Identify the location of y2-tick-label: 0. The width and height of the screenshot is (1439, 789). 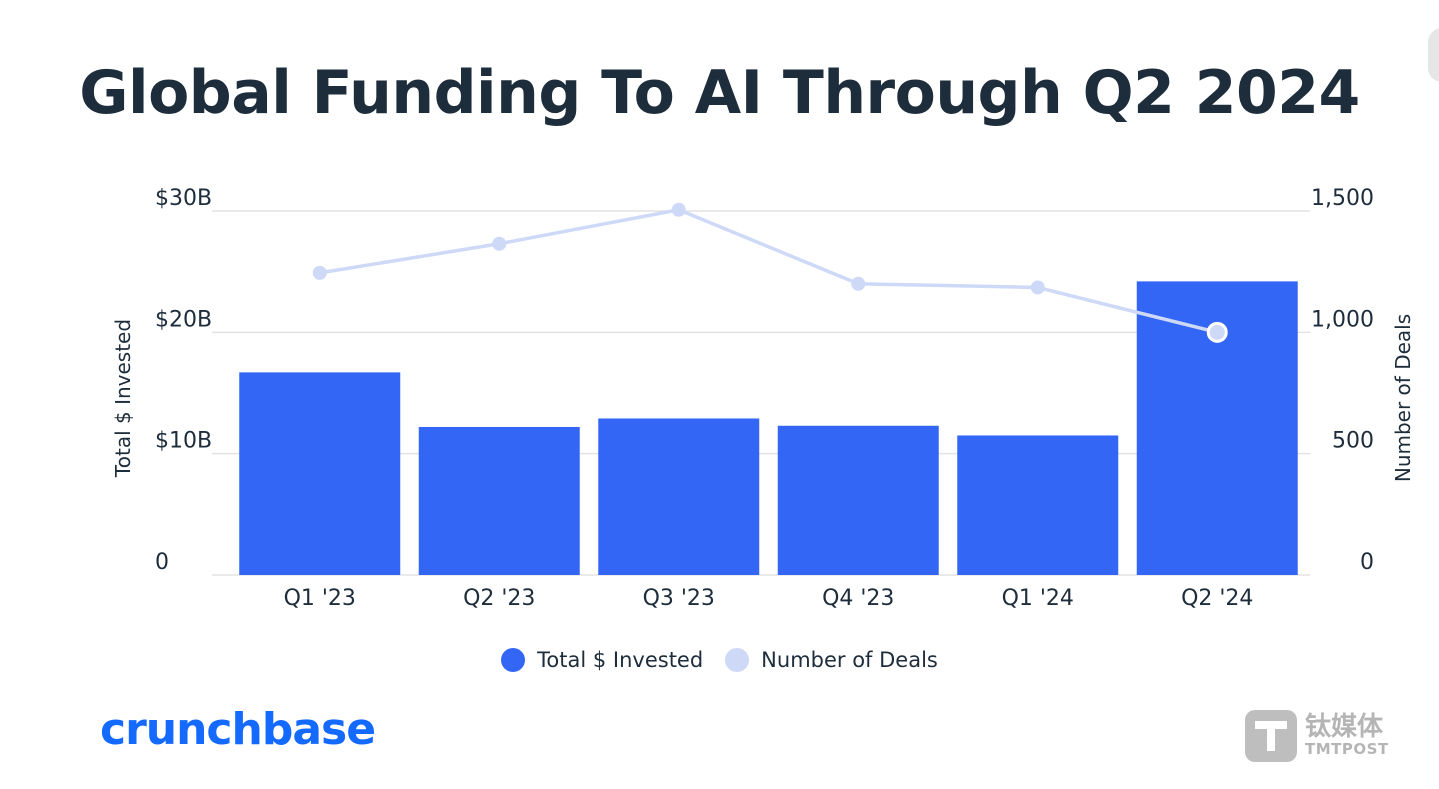
(1367, 562).